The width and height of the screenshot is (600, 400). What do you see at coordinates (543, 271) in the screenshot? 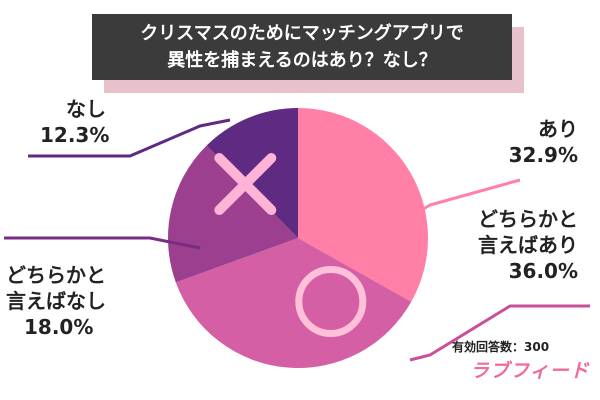
I see `label-dochira-ari-value: 36.0%` at bounding box center [543, 271].